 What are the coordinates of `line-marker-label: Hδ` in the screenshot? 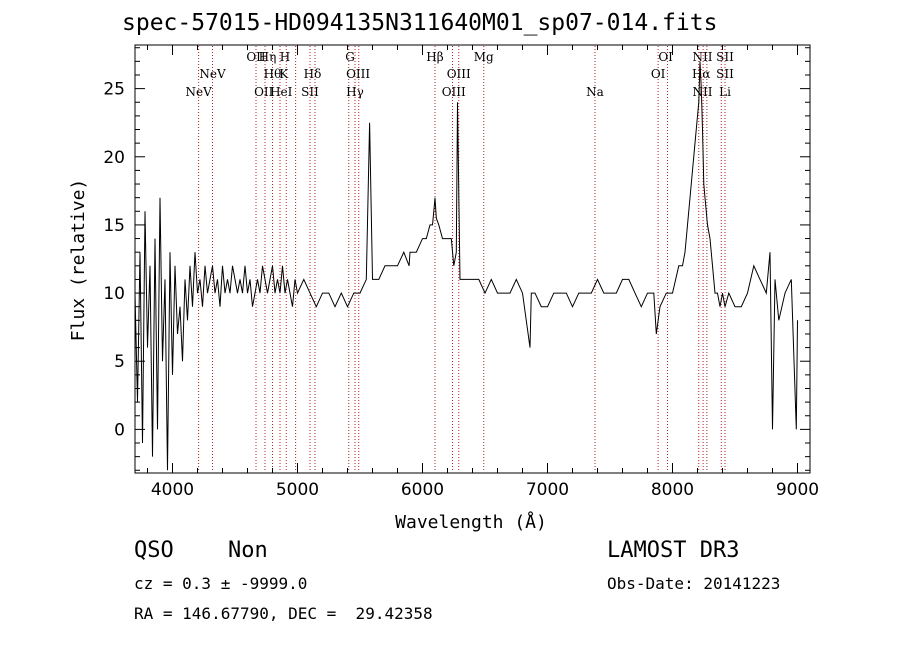 It's located at (313, 74).